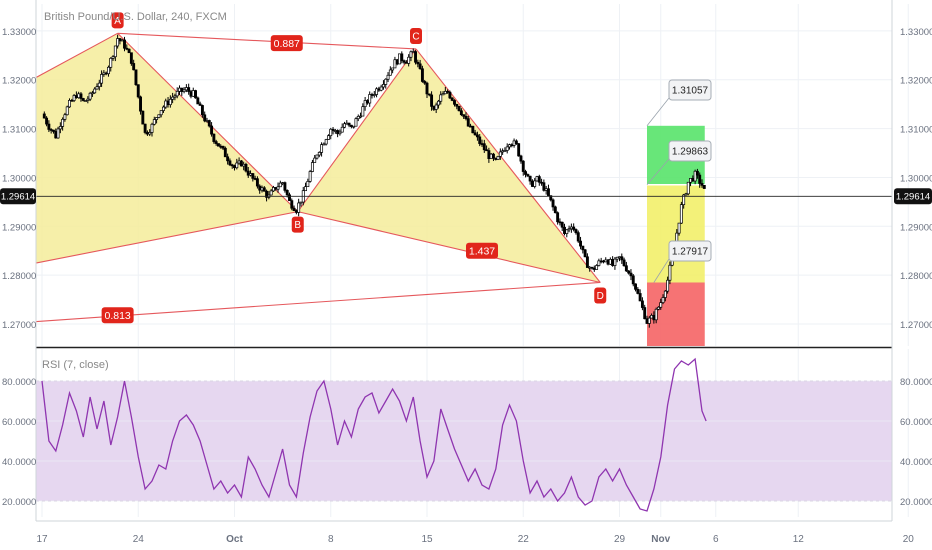 This screenshot has width=932, height=550. What do you see at coordinates (416, 35) in the screenshot?
I see `point-label-c: C` at bounding box center [416, 35].